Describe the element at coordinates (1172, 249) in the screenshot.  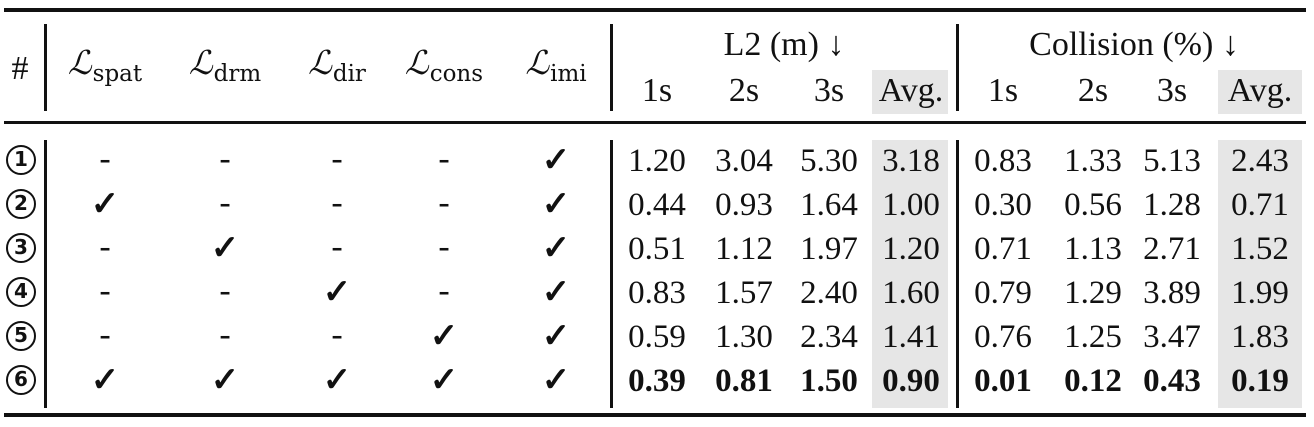
I see `collision-value: 2.71` at that location.